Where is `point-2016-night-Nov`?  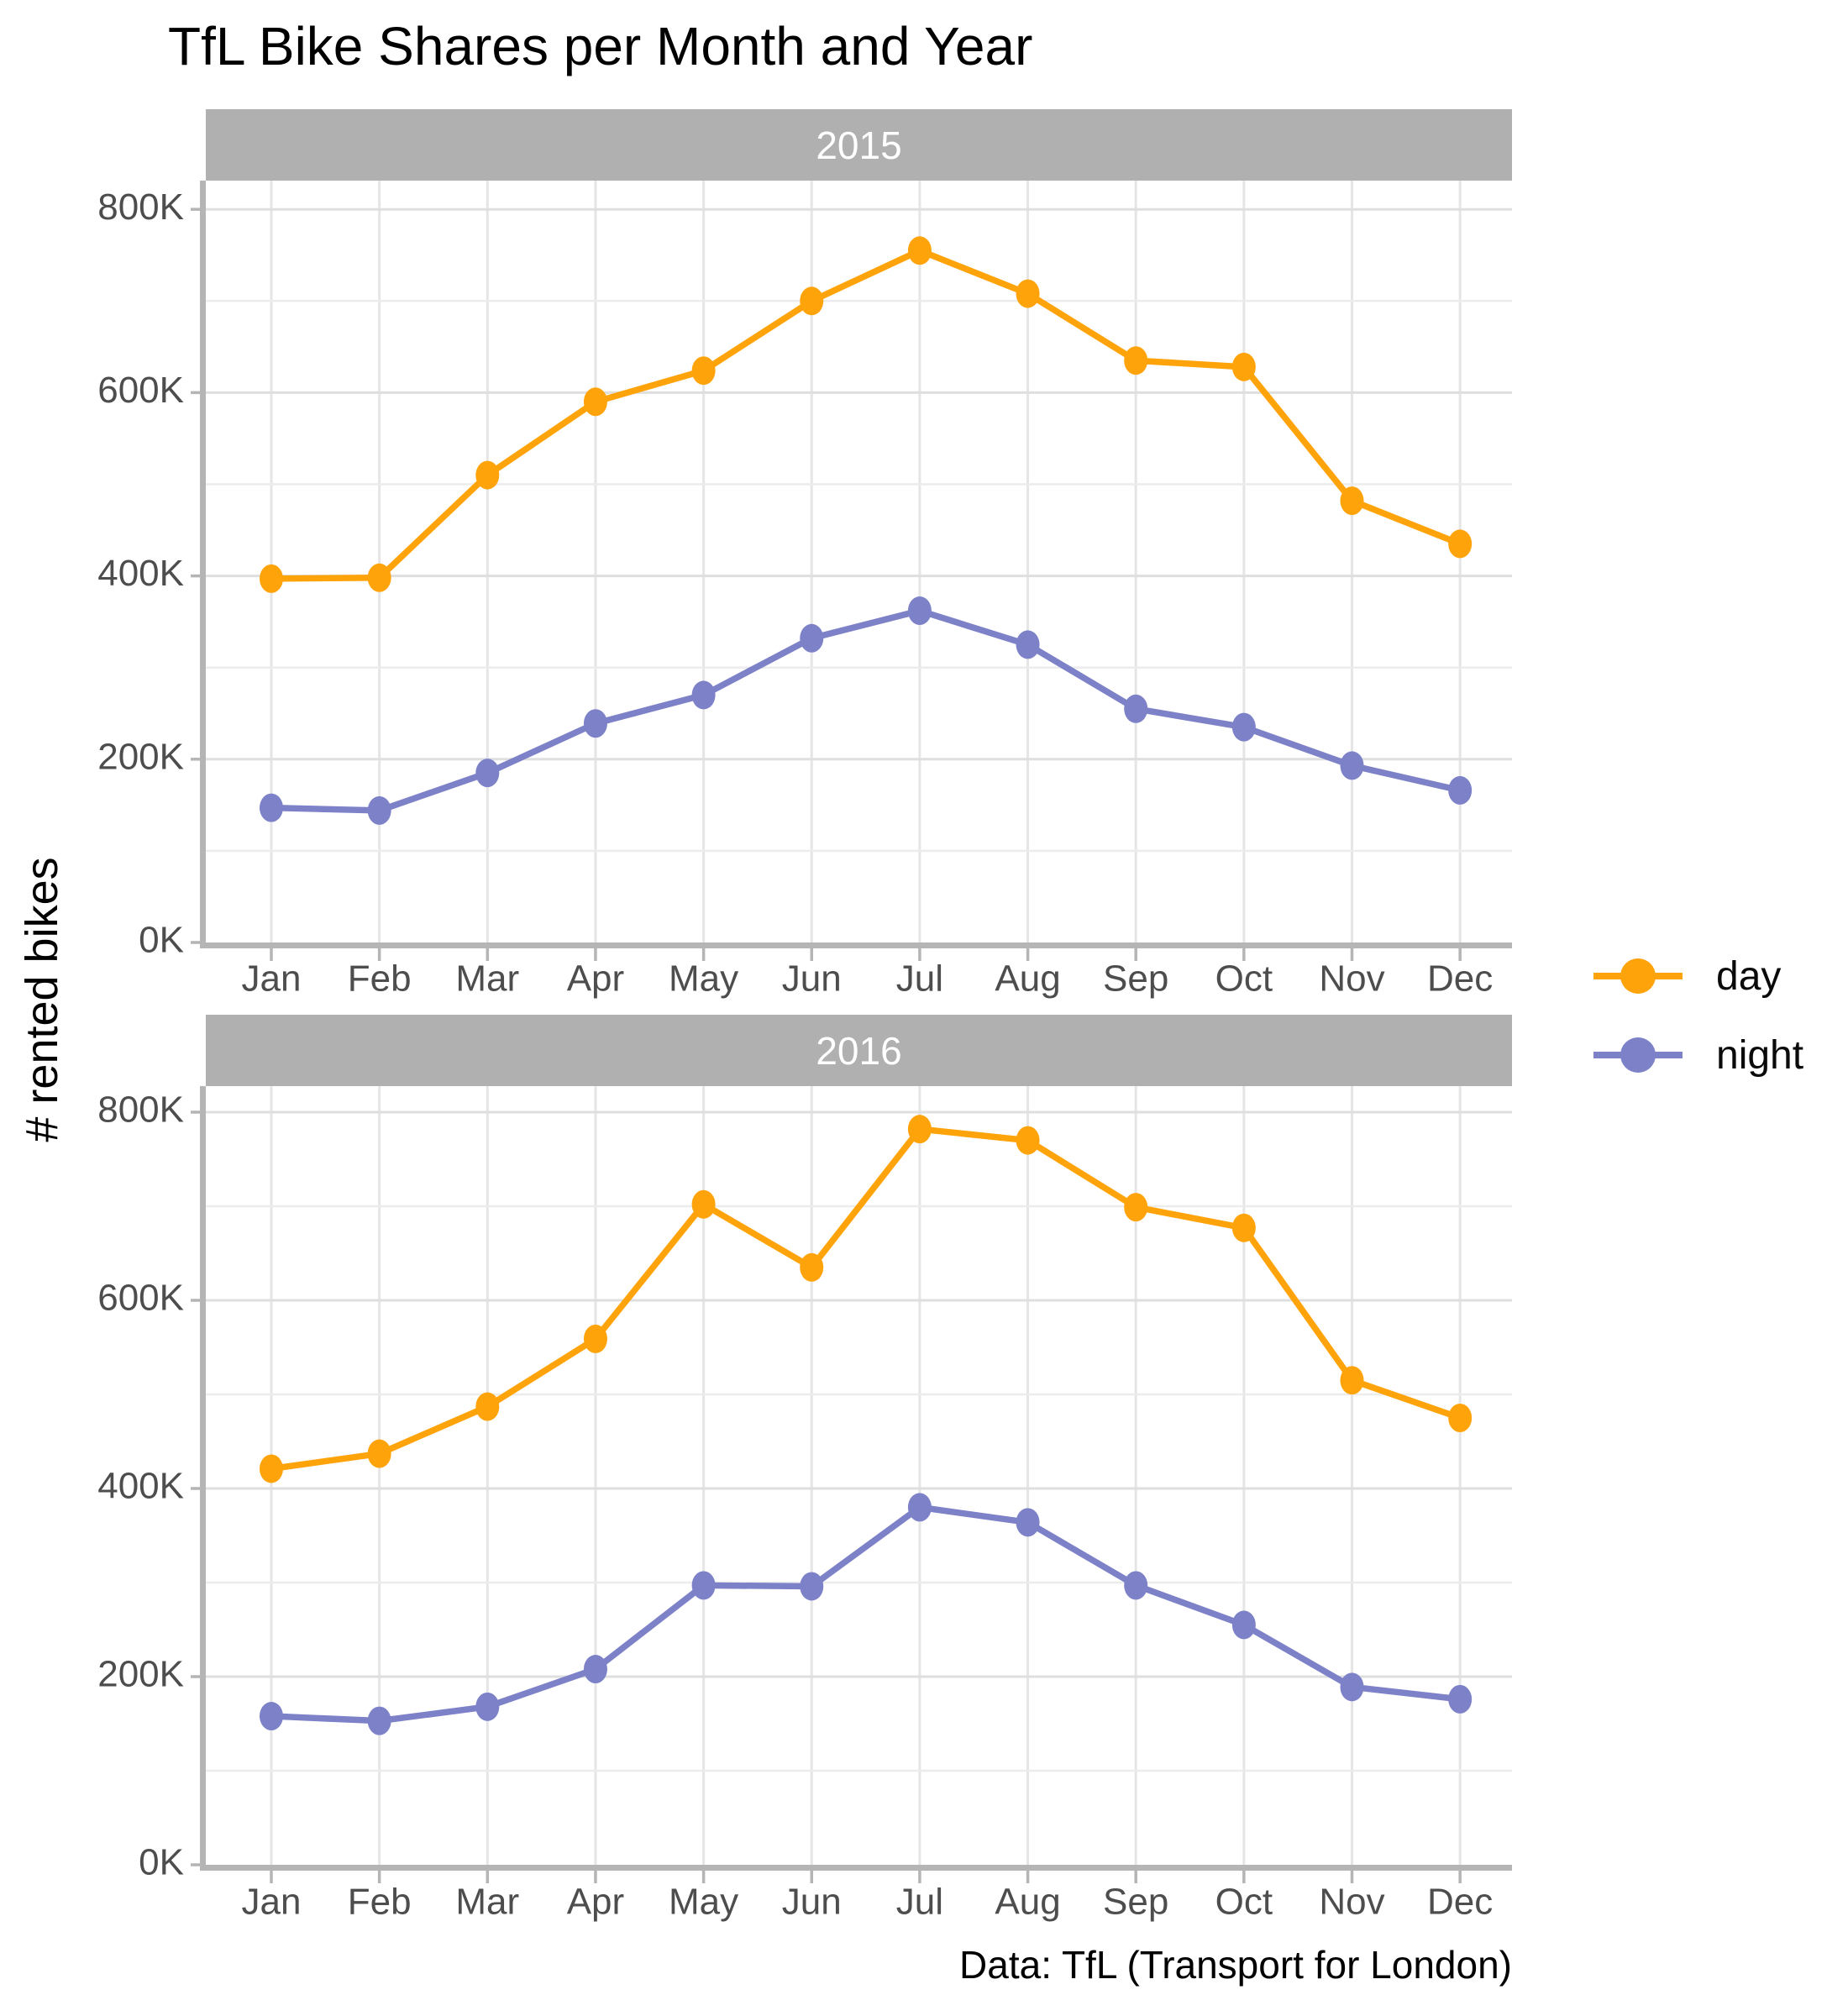 point-2016-night-Nov is located at coordinates (1352, 1687).